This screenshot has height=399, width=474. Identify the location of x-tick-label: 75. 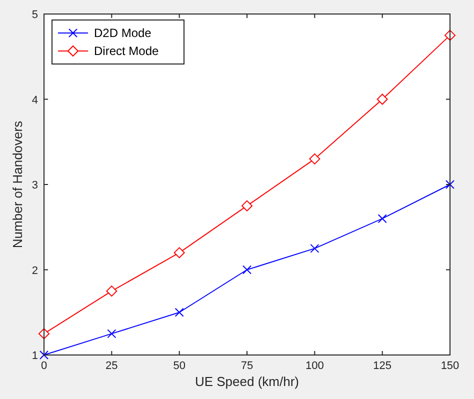
(247, 366).